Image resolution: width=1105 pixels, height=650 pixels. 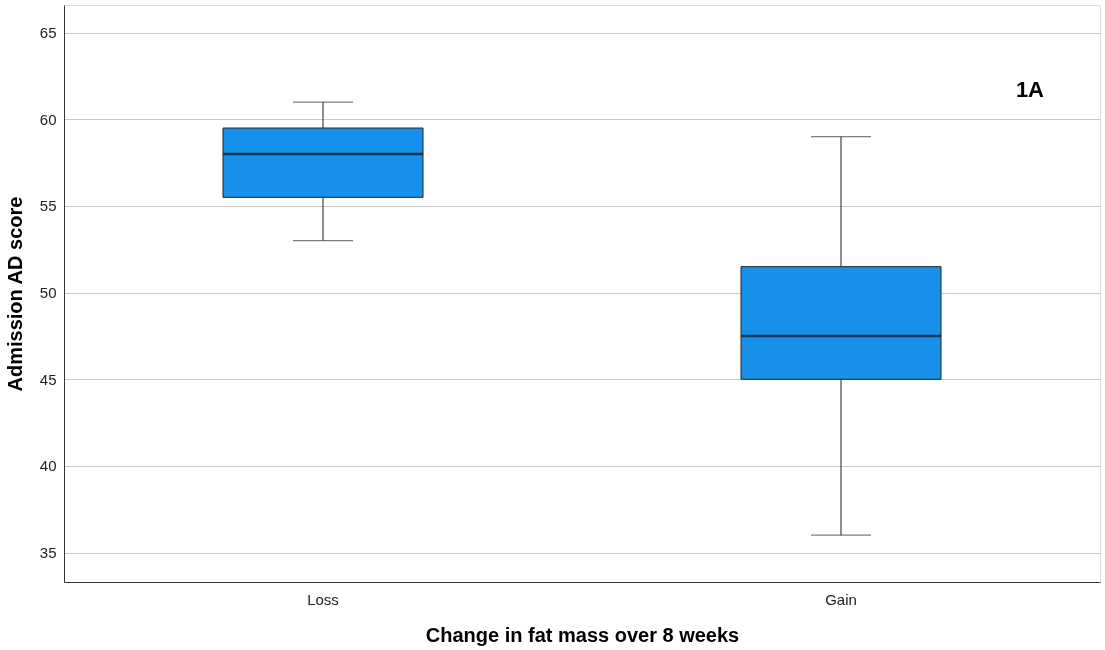 I want to click on x-tick-label: Loss, so click(x=323, y=599).